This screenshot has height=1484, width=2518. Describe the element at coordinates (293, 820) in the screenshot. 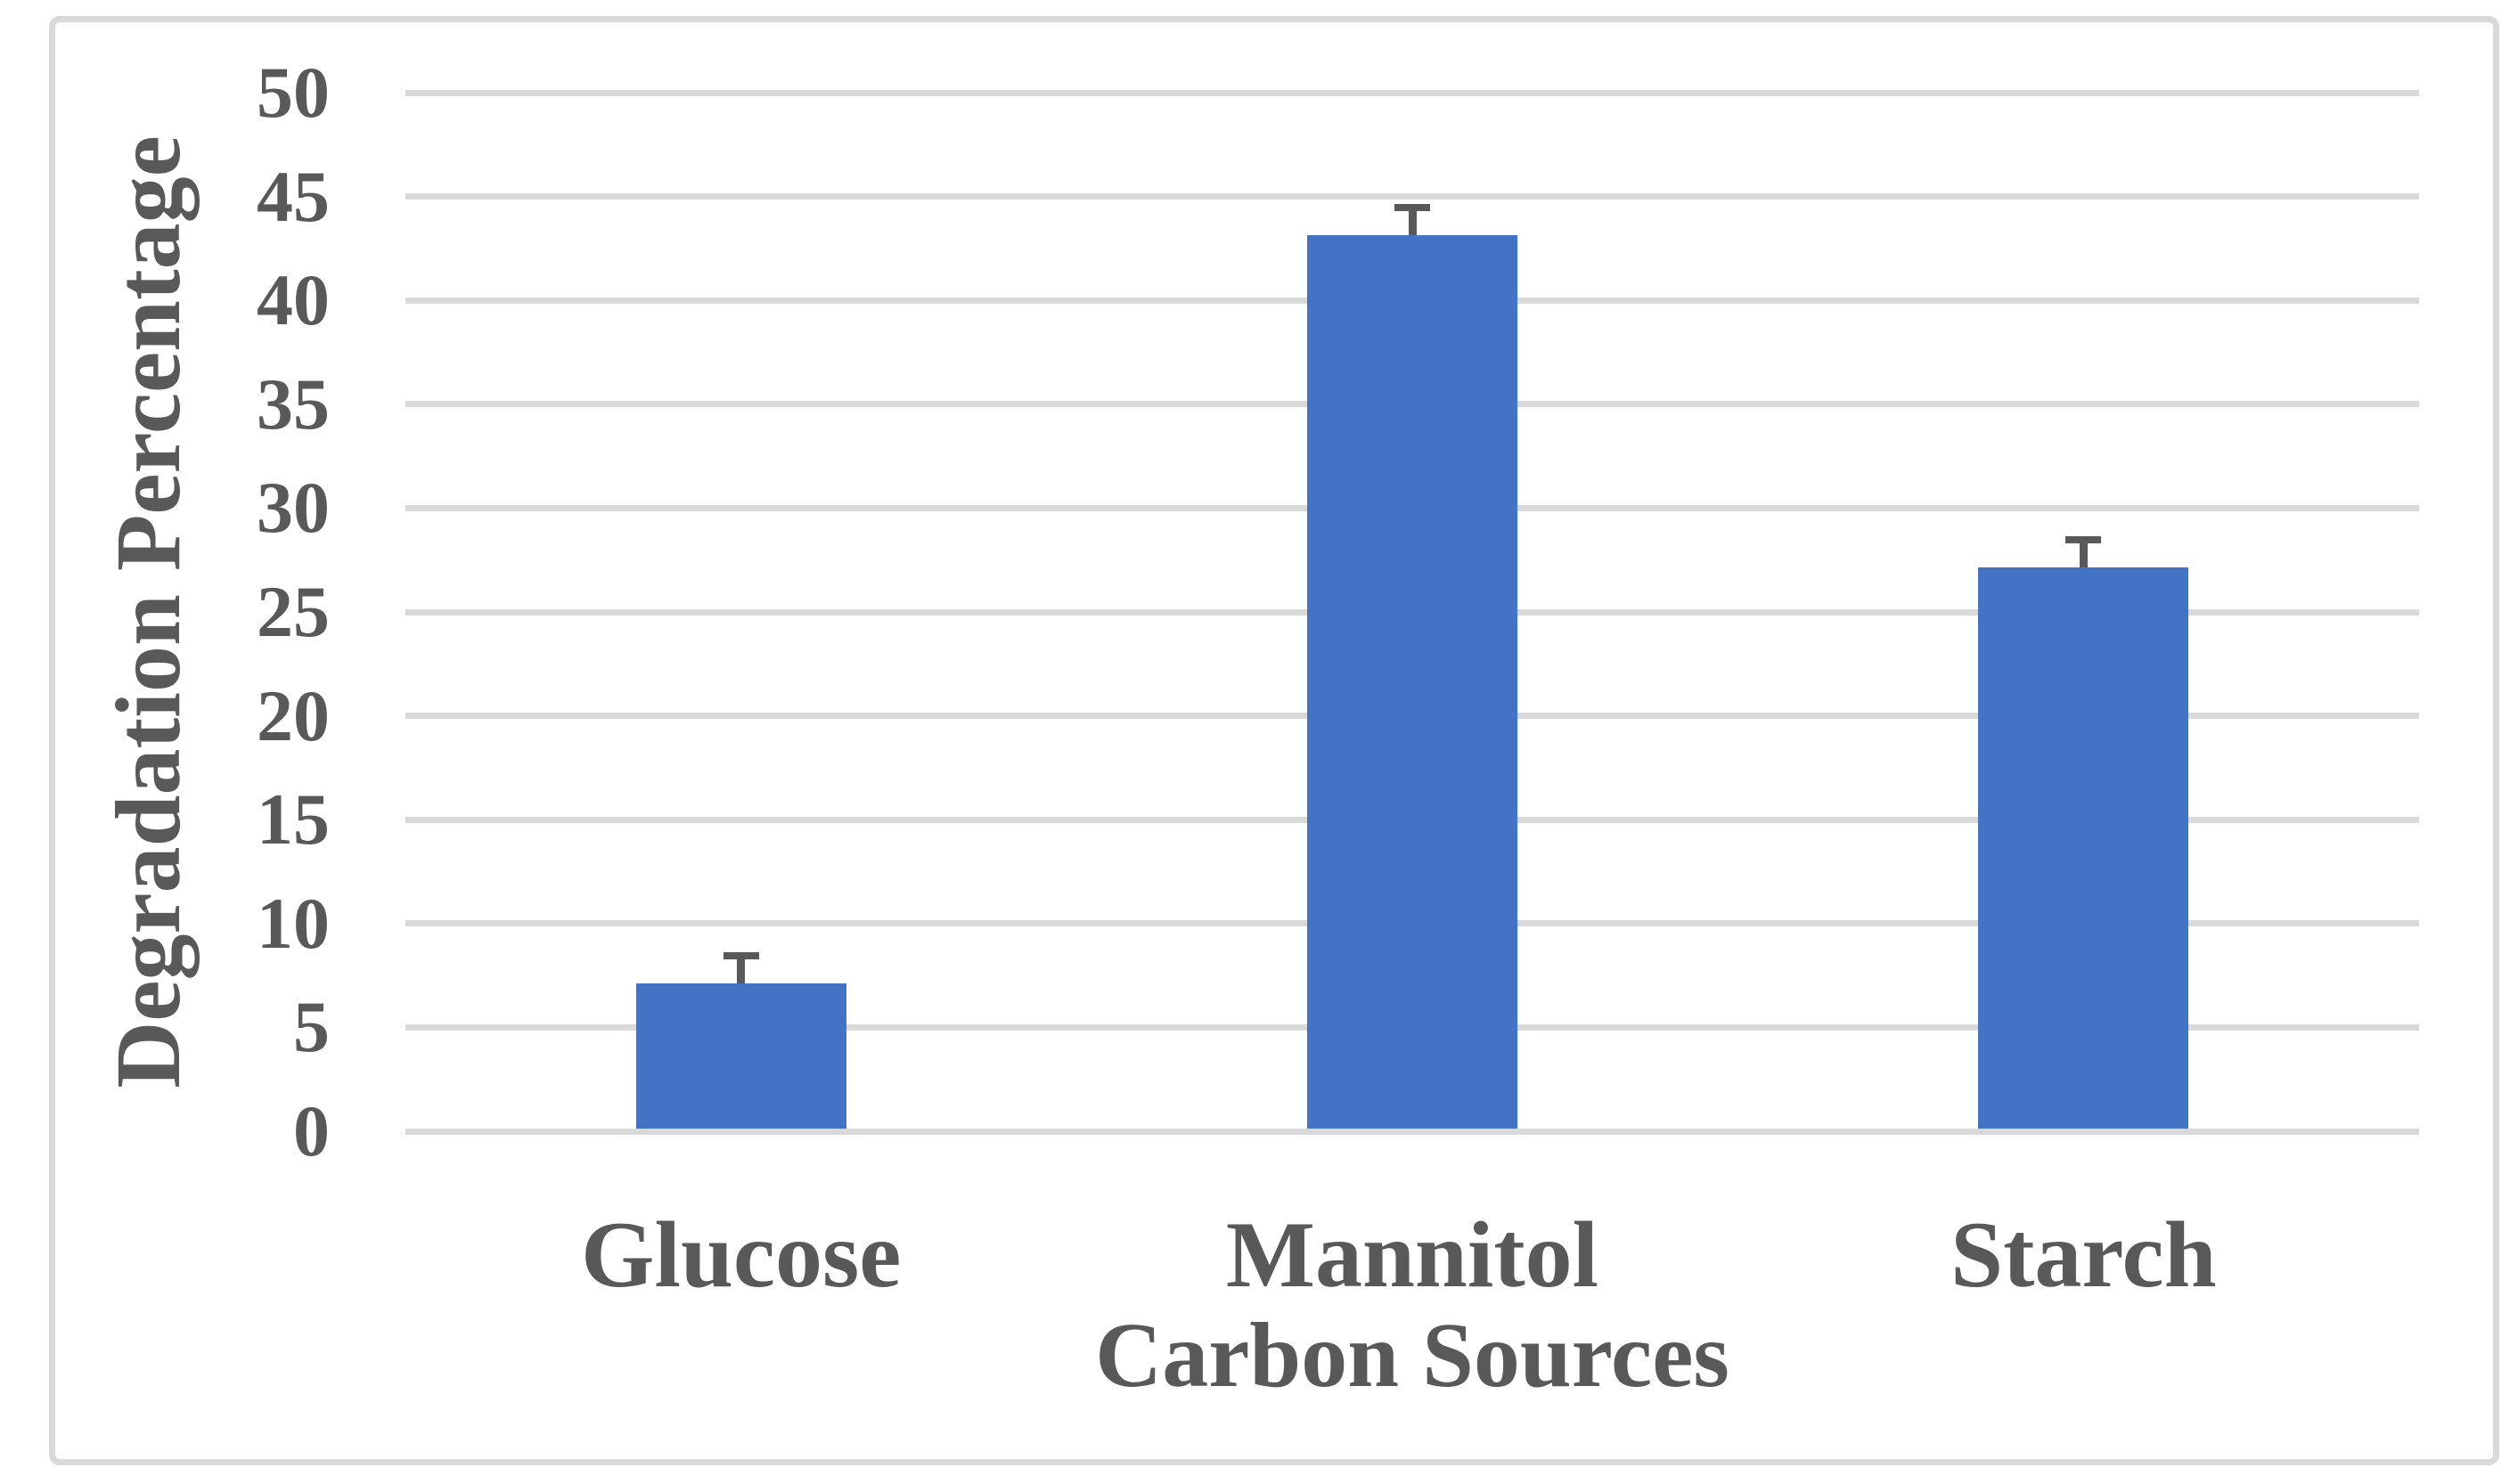

I see `y-tick-label-15: 15` at that location.